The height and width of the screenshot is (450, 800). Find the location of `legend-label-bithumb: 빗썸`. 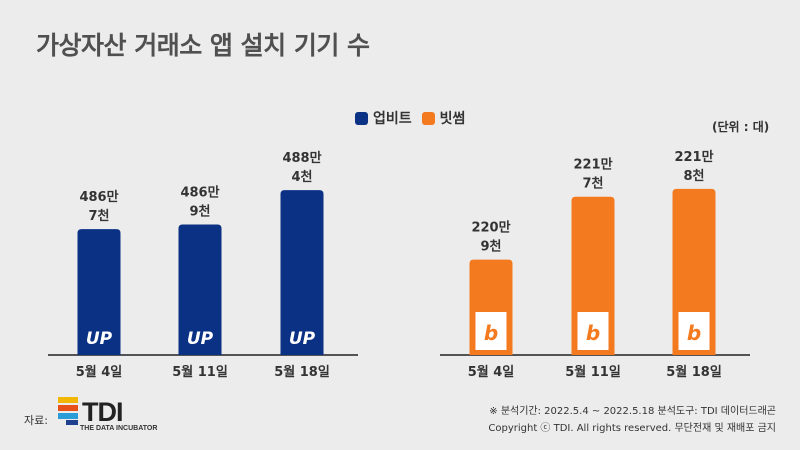

legend-label-bithumb: 빗썸 is located at coordinates (452, 119).